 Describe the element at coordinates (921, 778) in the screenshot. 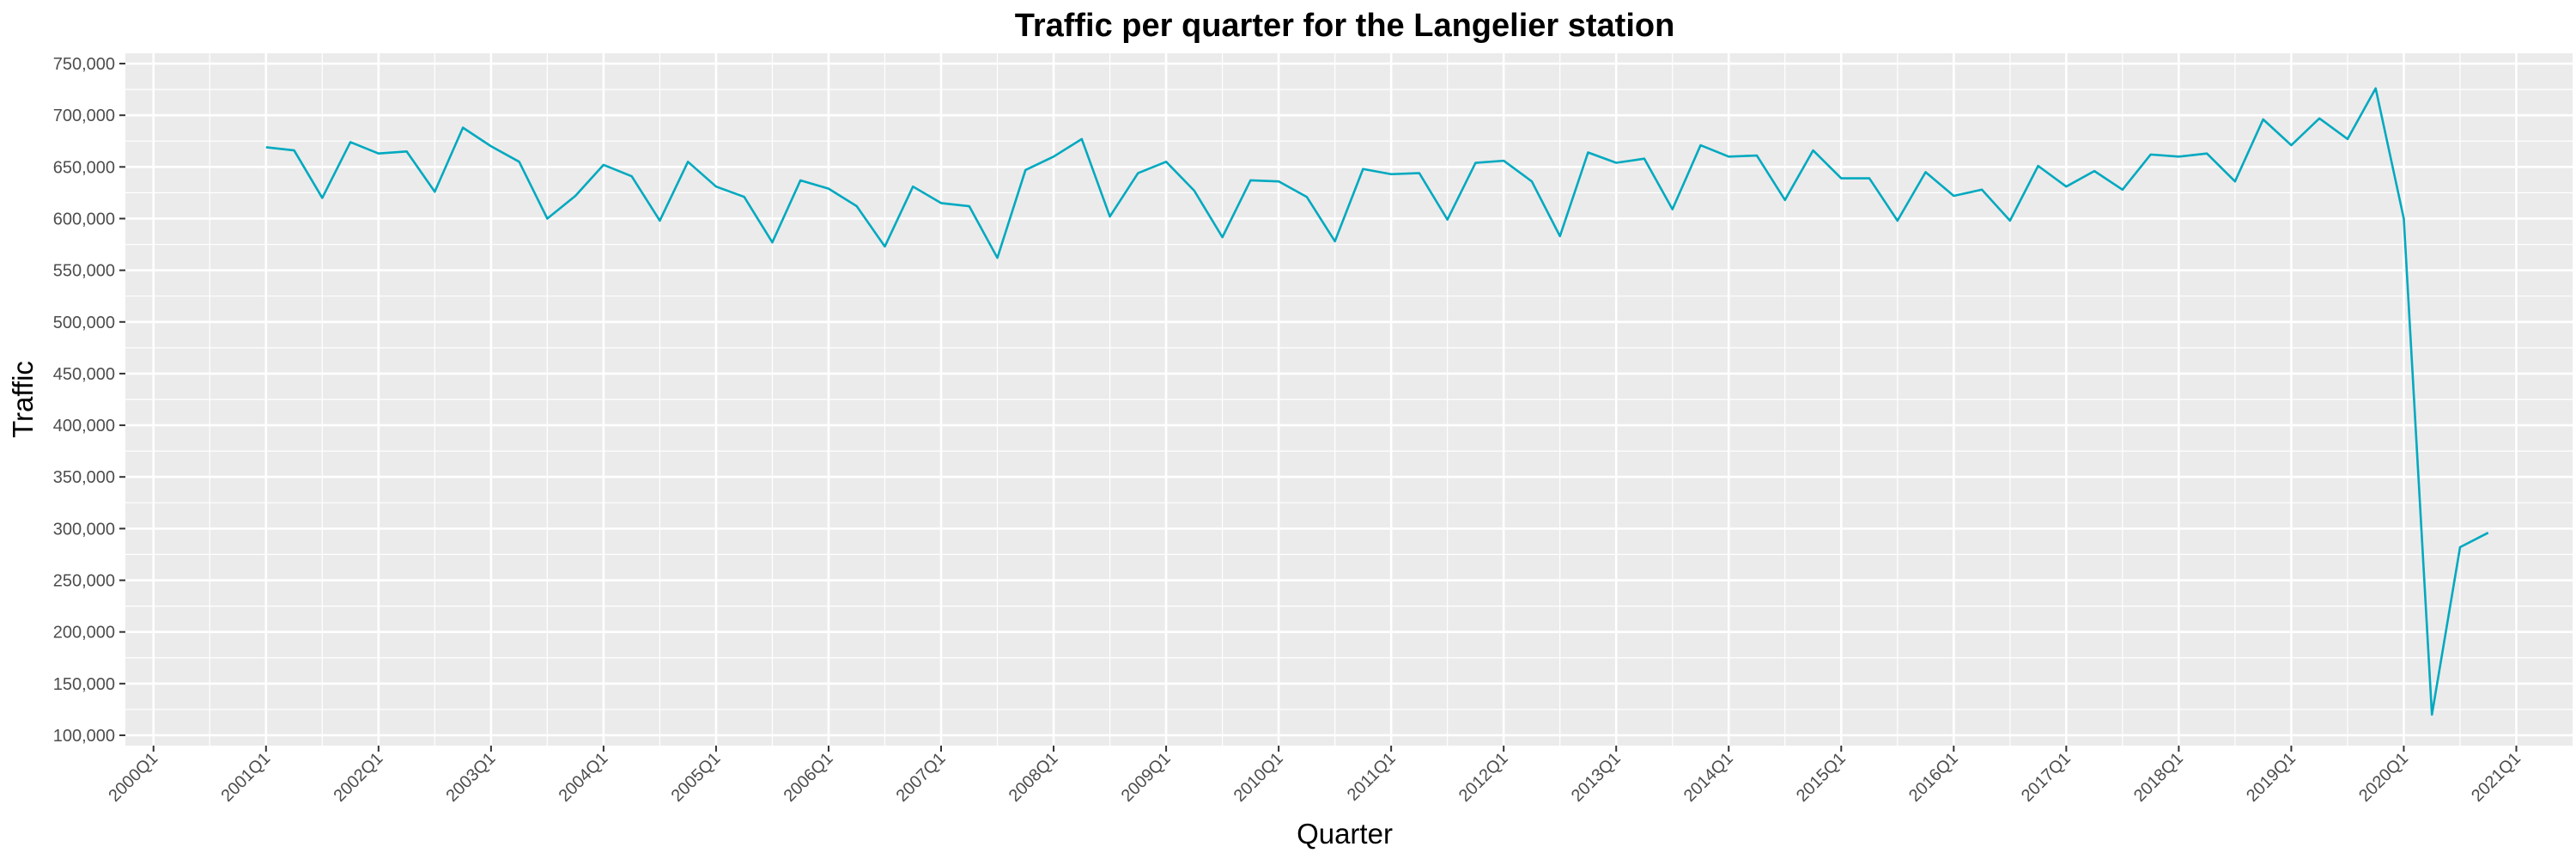

I see `x-tick-label: 2007Q1` at that location.